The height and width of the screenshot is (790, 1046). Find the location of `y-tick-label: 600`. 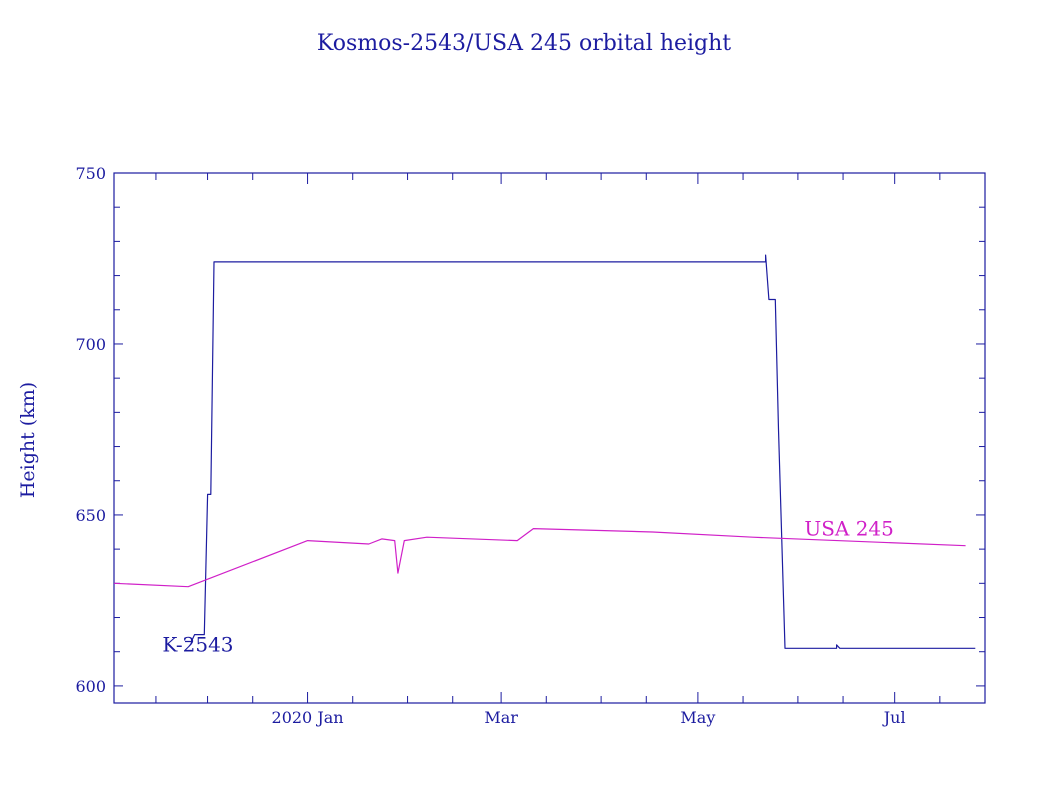

y-tick-label: 600 is located at coordinates (90, 686).